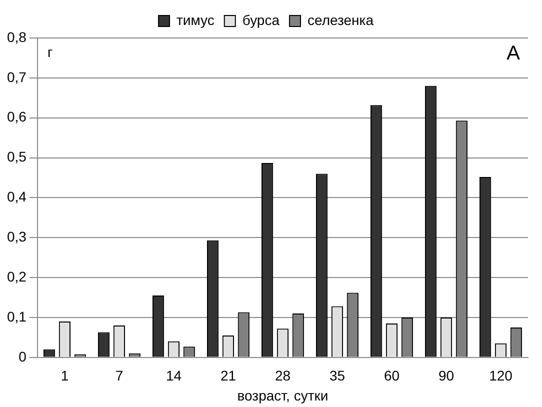  What do you see at coordinates (174, 376) in the screenshot?
I see `x-tick-label: 14` at bounding box center [174, 376].